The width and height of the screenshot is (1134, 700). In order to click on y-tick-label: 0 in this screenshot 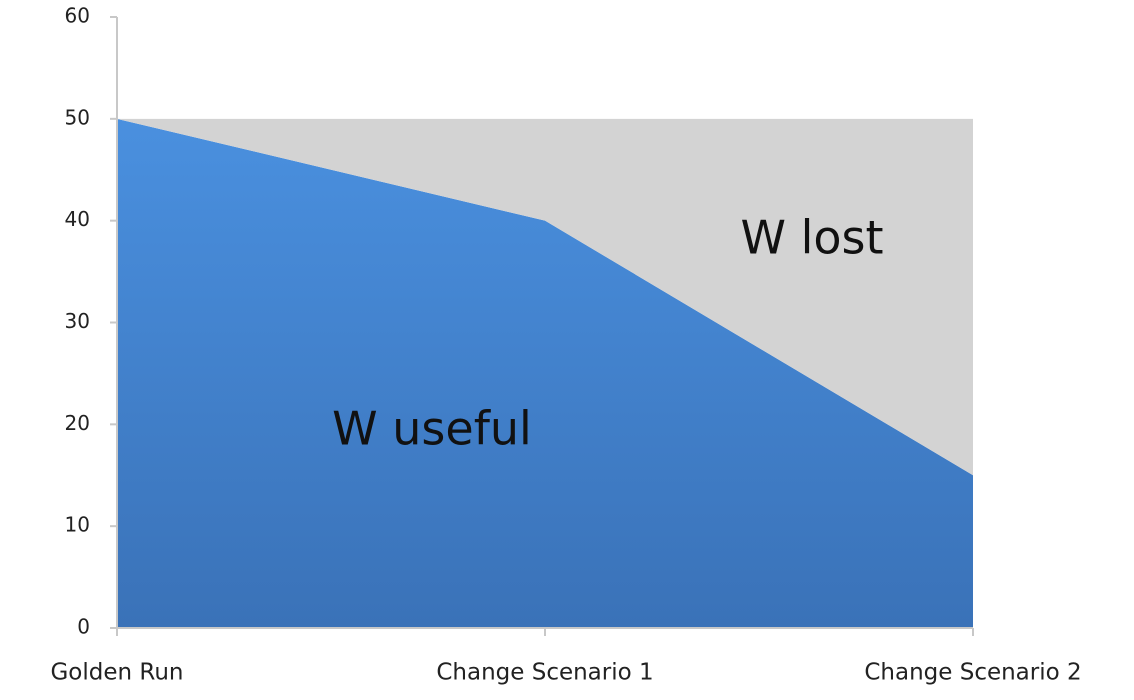, I will do `click(83, 627)`.